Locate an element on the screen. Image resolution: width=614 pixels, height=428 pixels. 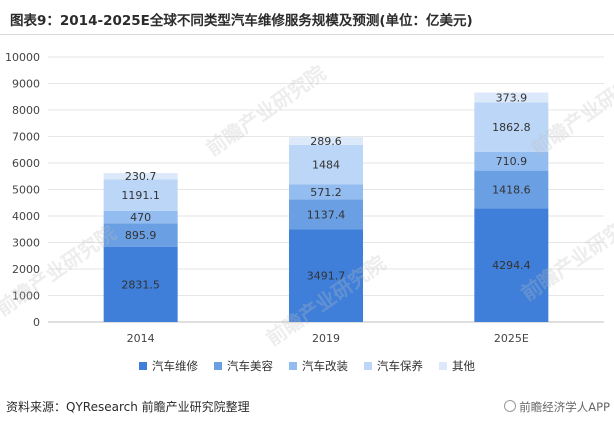
x-tick-label: 2019 is located at coordinates (326, 338).